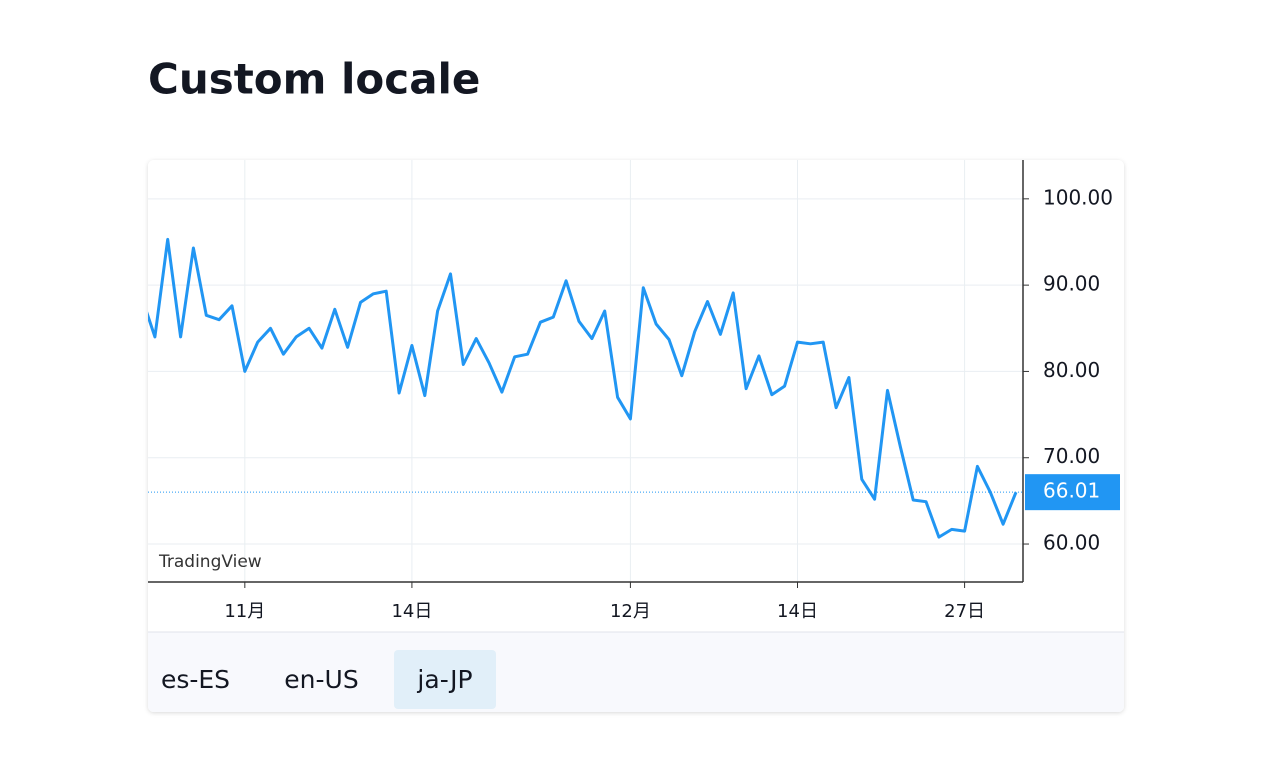 The width and height of the screenshot is (1270, 764). What do you see at coordinates (314, 79) in the screenshot?
I see `page-title: Custom locale` at bounding box center [314, 79].